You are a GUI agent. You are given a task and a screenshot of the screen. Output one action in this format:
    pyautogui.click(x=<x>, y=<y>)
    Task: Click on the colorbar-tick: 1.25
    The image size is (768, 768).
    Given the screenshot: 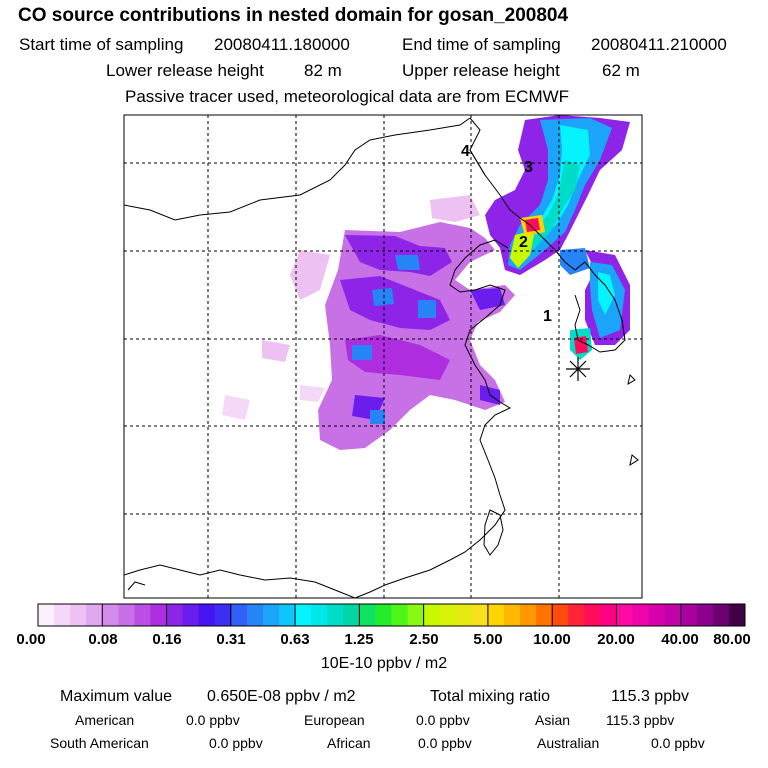 What is the action you would take?
    pyautogui.click(x=359, y=639)
    